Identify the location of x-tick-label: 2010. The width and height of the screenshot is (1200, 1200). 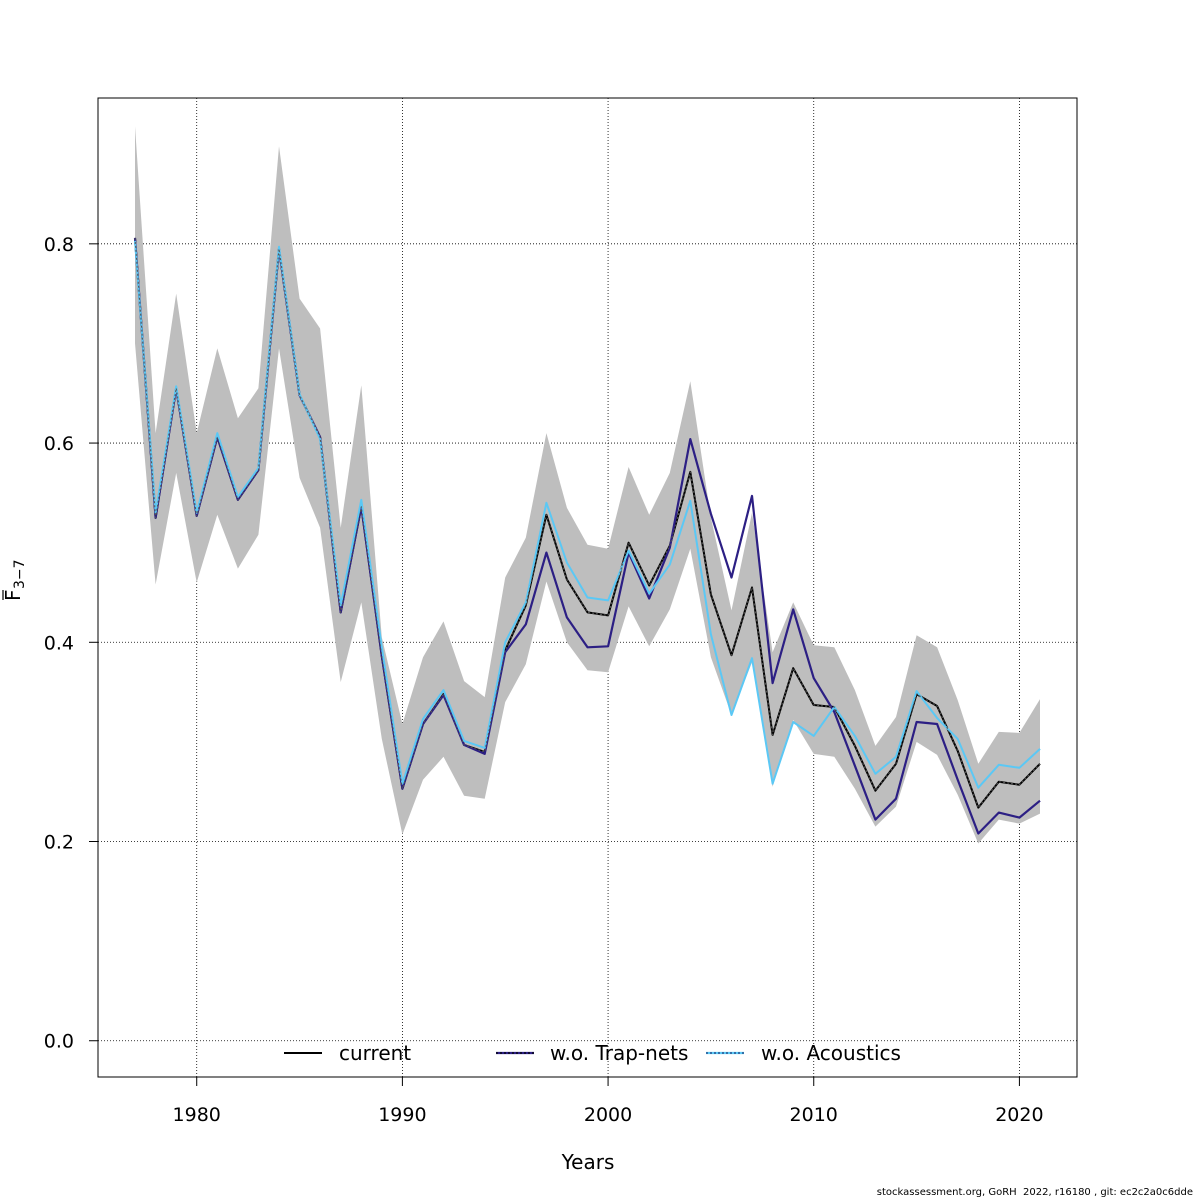
(814, 1115).